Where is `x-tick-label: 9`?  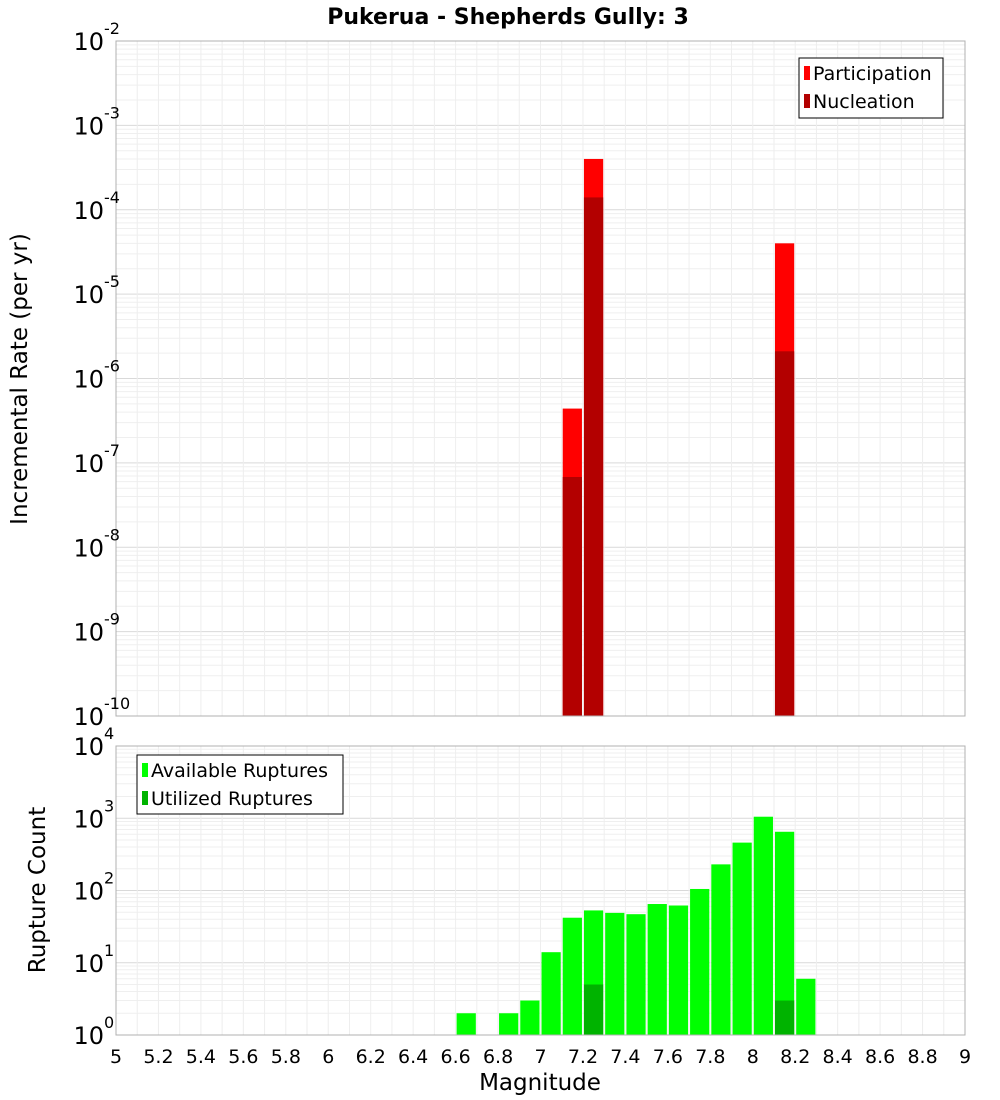 x-tick-label: 9 is located at coordinates (965, 1057).